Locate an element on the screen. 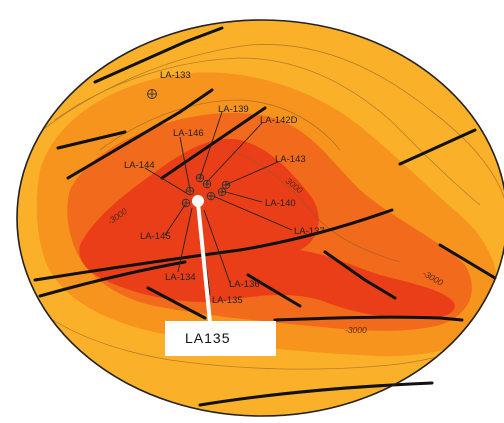  well-label-la-133: LA-133 is located at coordinates (175, 75).